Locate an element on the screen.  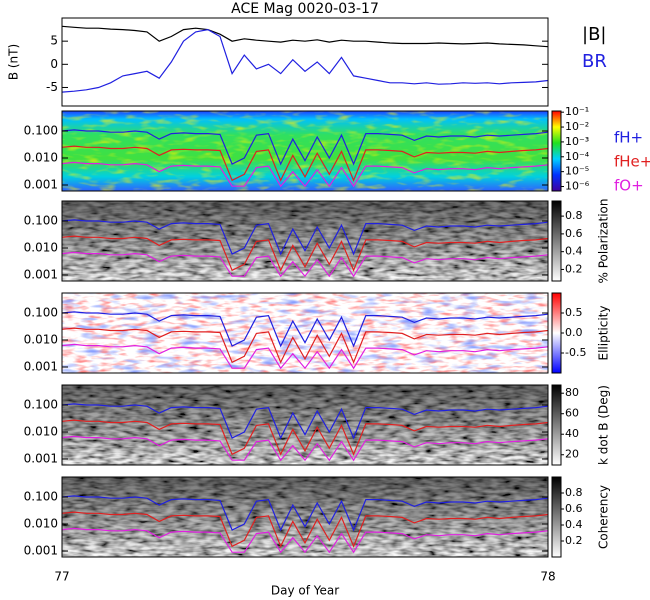
colorbar-tick-label: 80 is located at coordinates (572, 392).